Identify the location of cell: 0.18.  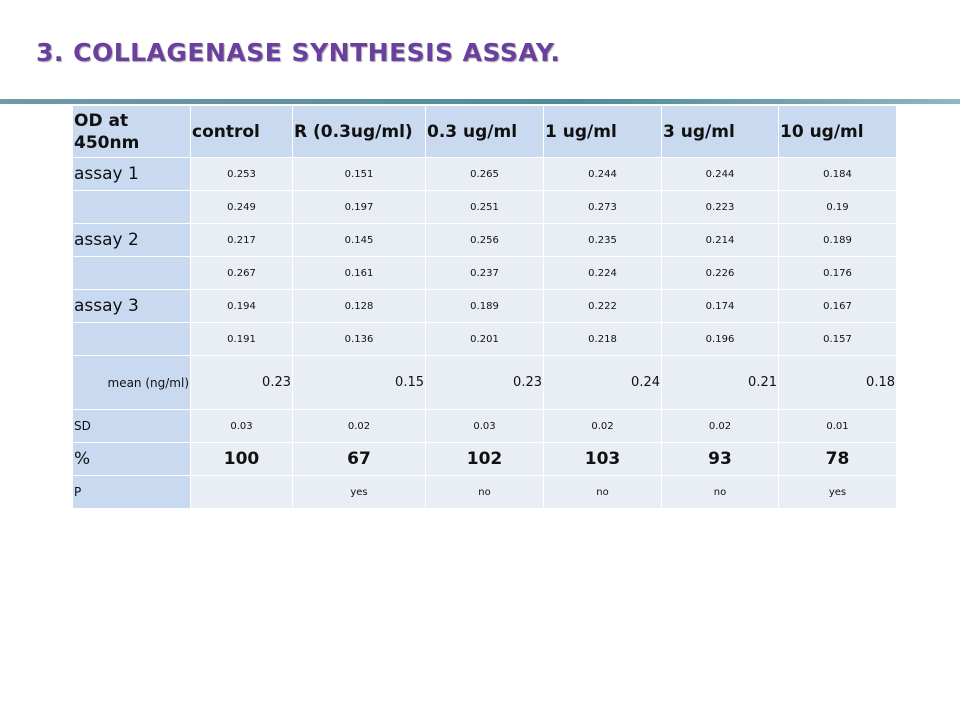
(837, 382).